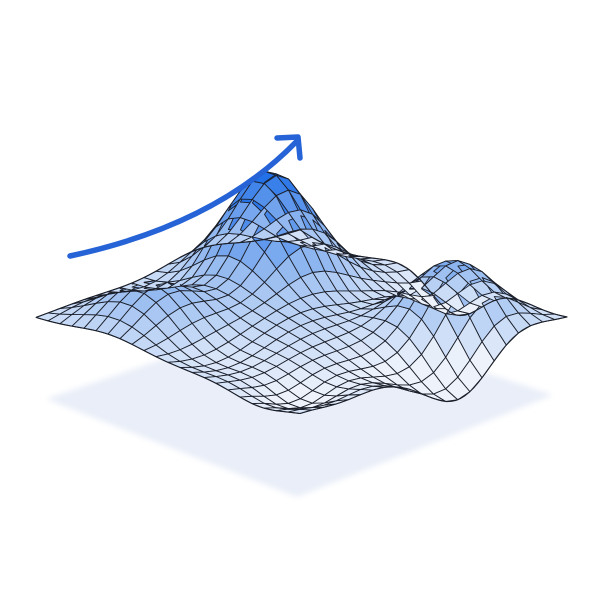 The image size is (600, 600). I want to click on trend-up-arrow-icon, so click(185, 196).